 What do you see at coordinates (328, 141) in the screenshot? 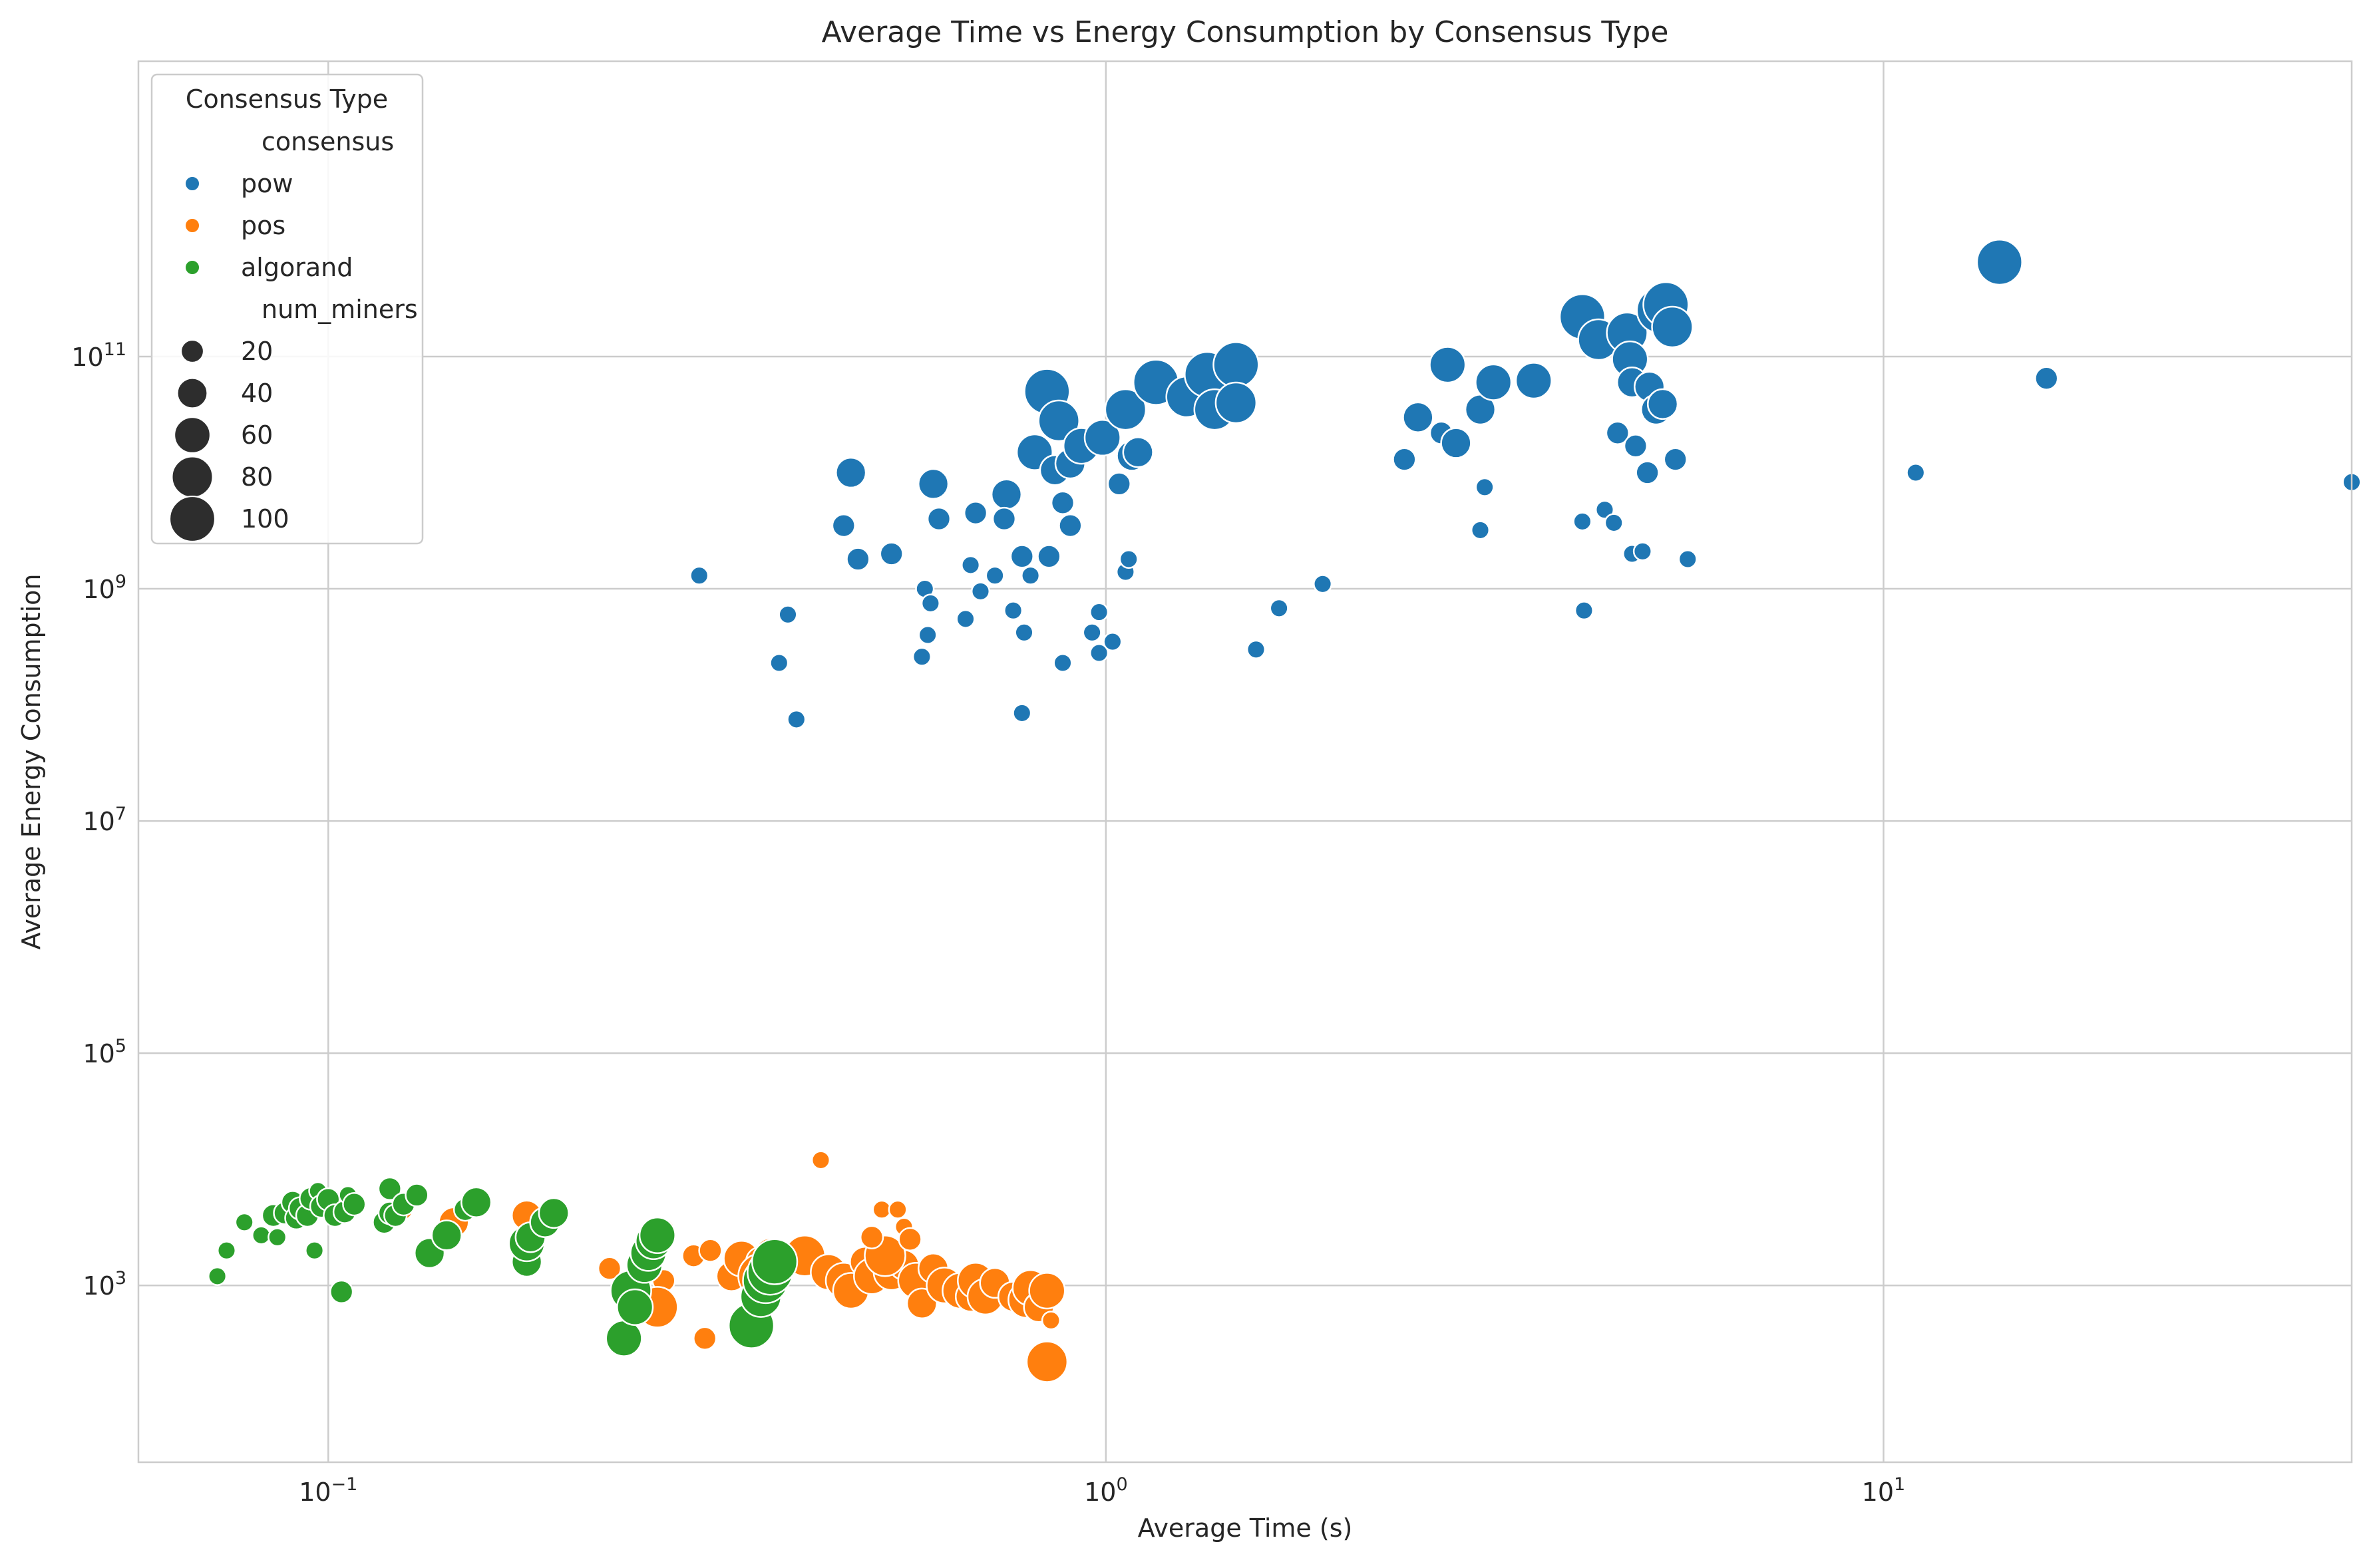
I see `legend-hue-header: consensus` at bounding box center [328, 141].